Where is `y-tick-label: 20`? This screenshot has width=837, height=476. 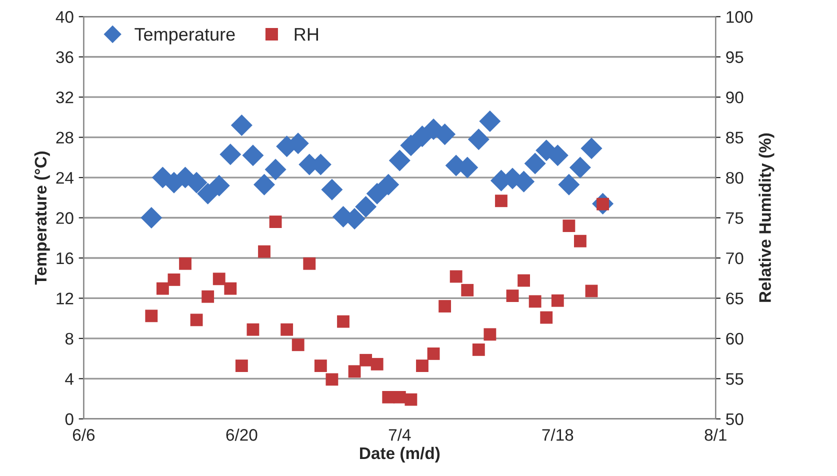
y-tick-label: 20 is located at coordinates (65, 218).